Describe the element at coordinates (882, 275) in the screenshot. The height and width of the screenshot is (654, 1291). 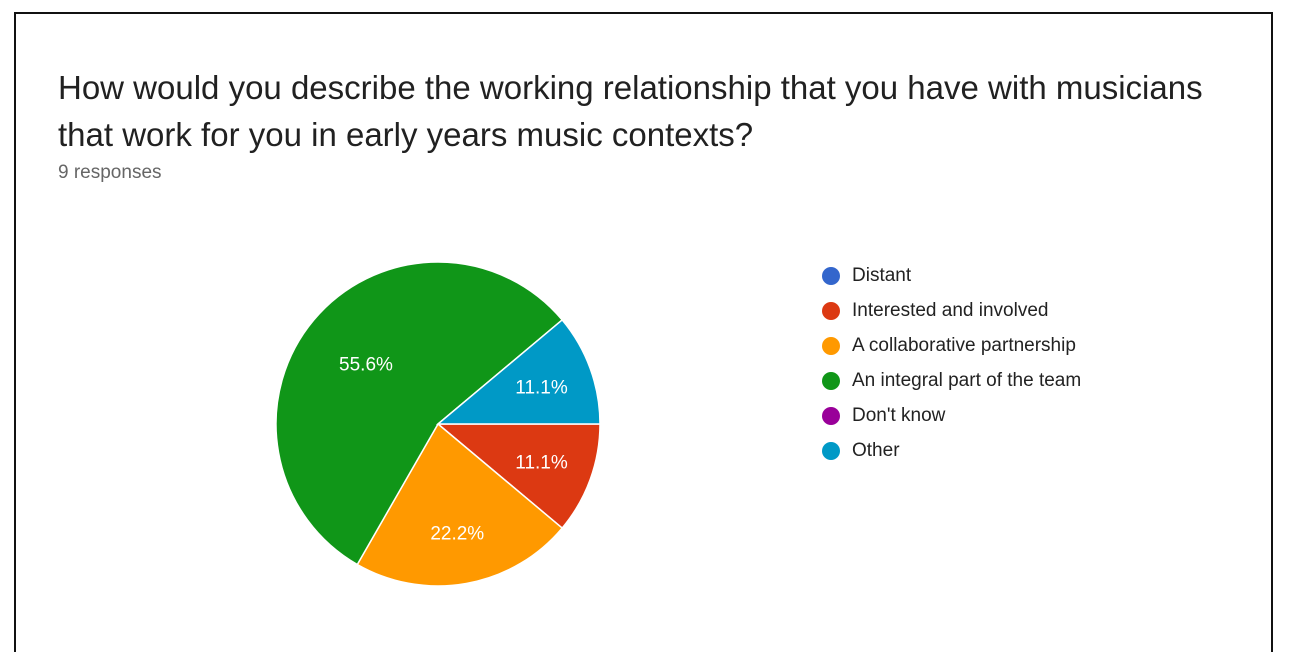
I see `legend-label: Distant` at that location.